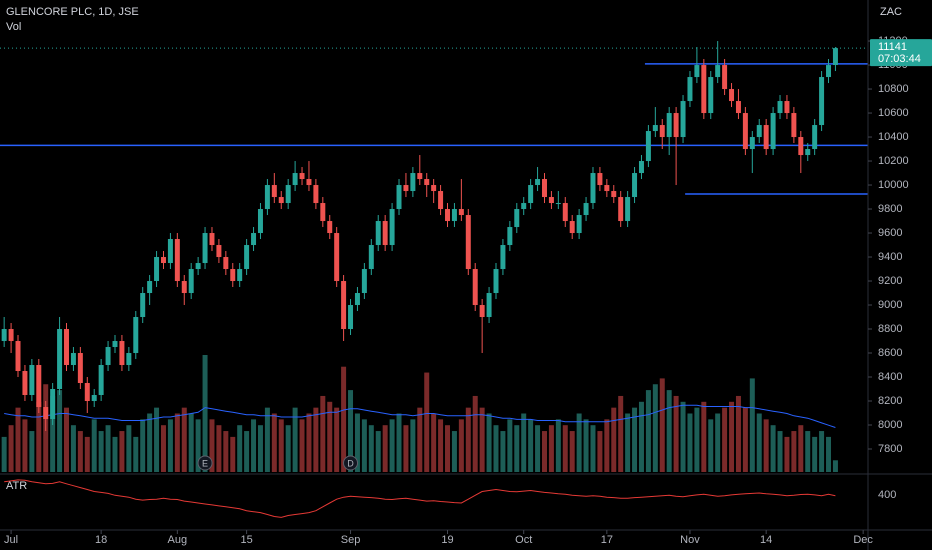  I want to click on y-tick-label: 10000, so click(893, 185).